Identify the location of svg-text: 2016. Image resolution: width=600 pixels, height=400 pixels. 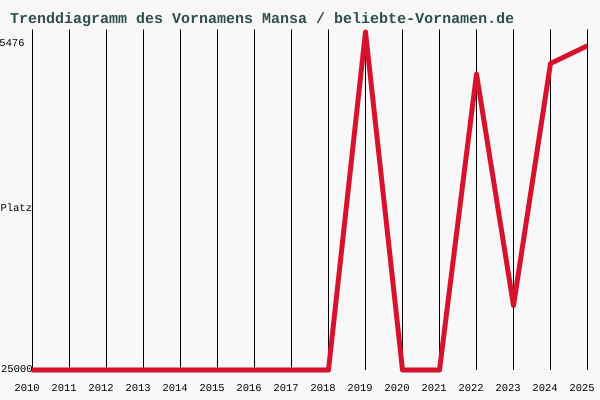
(248, 389).